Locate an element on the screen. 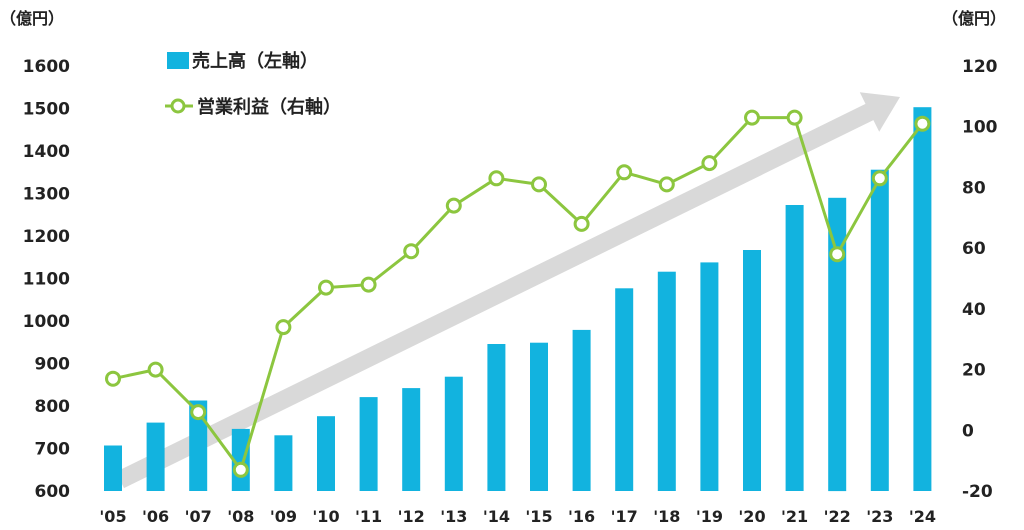  x-tick-label: '12 is located at coordinates (411, 516).